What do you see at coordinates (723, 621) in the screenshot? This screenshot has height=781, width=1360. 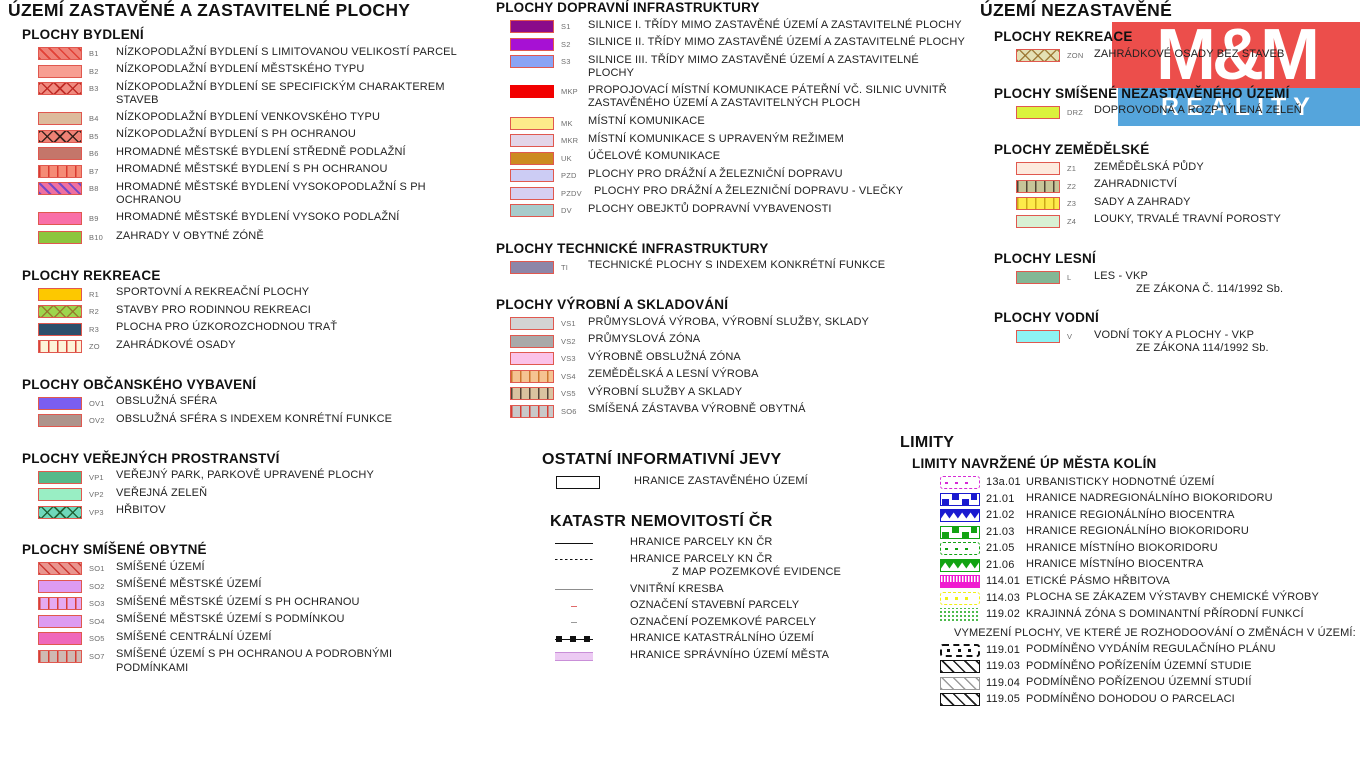 I see `label-pozemkove-parcely: OZNAČENÍ POZEMKOVÉ PARCELY` at bounding box center [723, 621].